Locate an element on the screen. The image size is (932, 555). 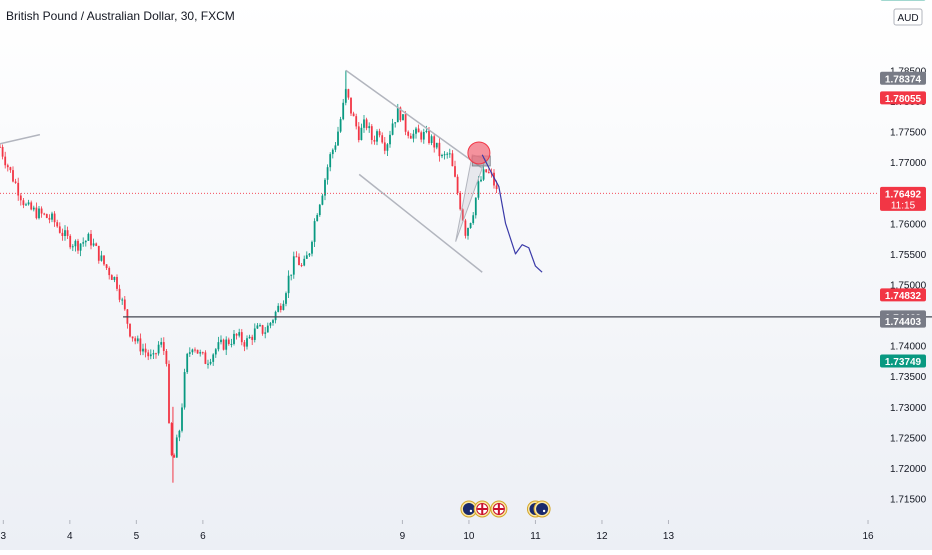
price-label-text: 1.73749 is located at coordinates (903, 362).